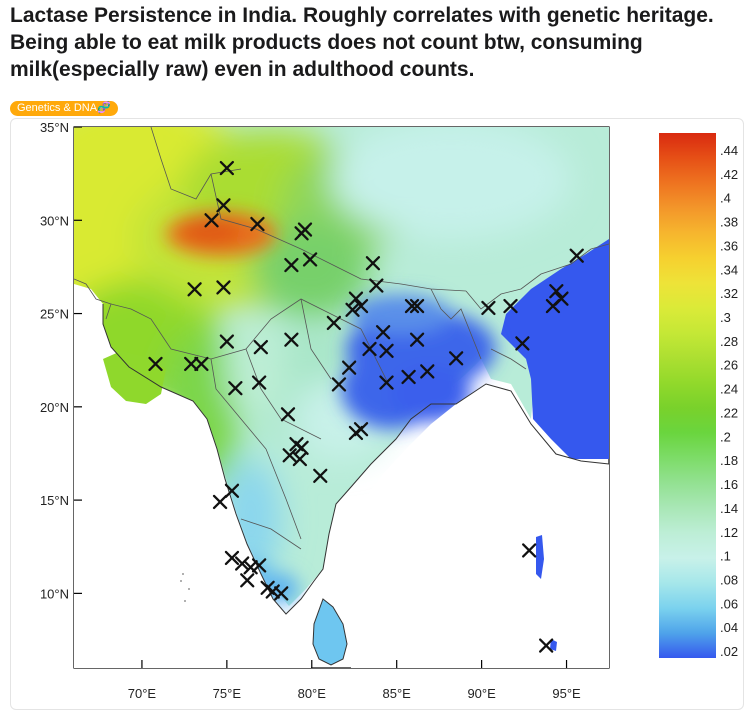  Describe the element at coordinates (227, 693) in the screenshot. I see `lon-tick-label: 75°E` at that location.